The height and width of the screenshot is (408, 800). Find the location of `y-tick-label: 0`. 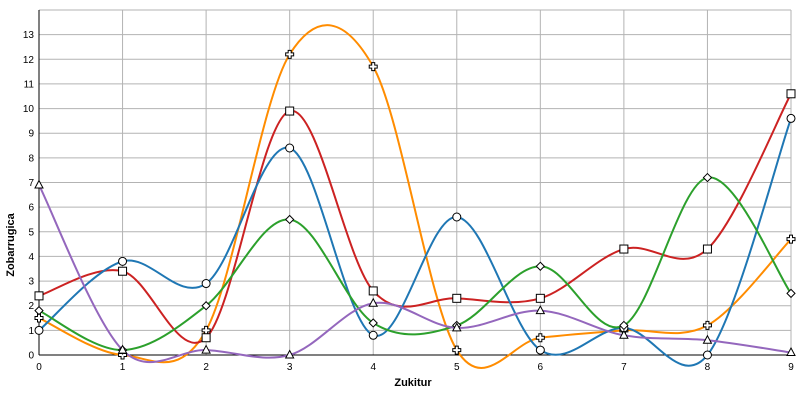

y-tick-label: 0 is located at coordinates (31, 356).